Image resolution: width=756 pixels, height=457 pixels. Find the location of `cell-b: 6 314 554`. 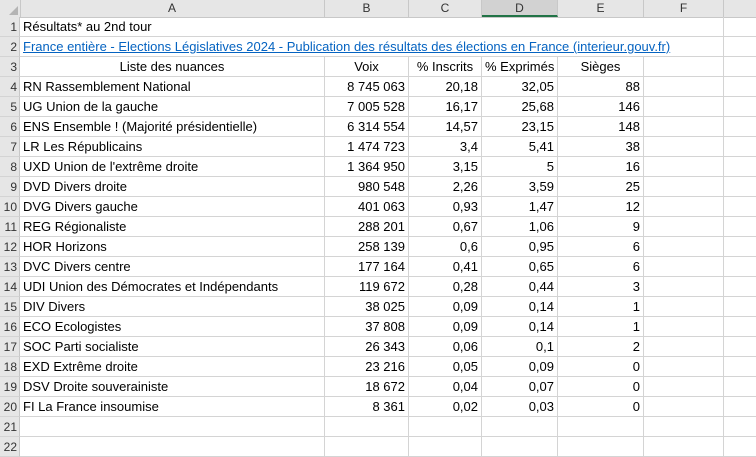

cell-b: 6 314 554 is located at coordinates (367, 127).